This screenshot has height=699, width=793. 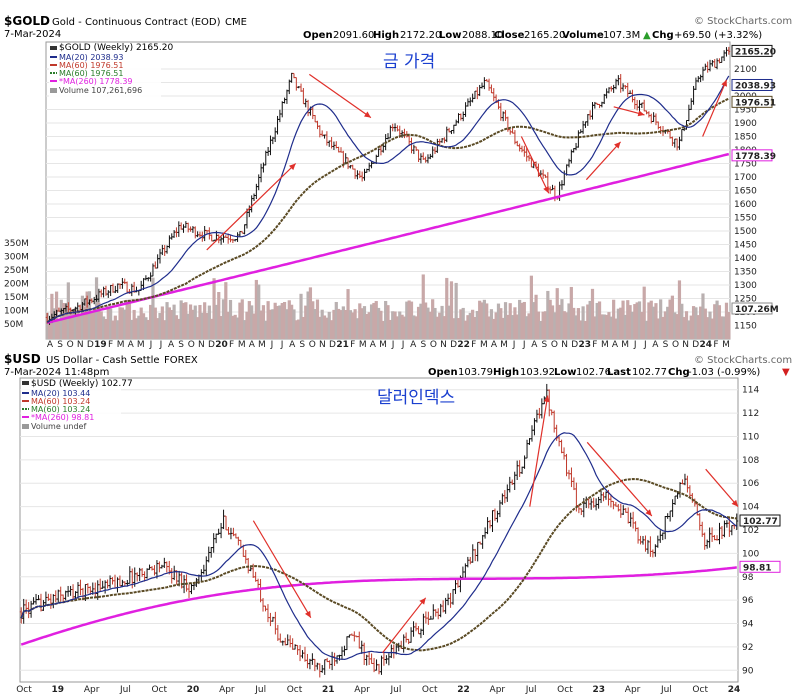 What do you see at coordinates (715, 108) in the screenshot?
I see `gold-trend-arrow-line` at bounding box center [715, 108].